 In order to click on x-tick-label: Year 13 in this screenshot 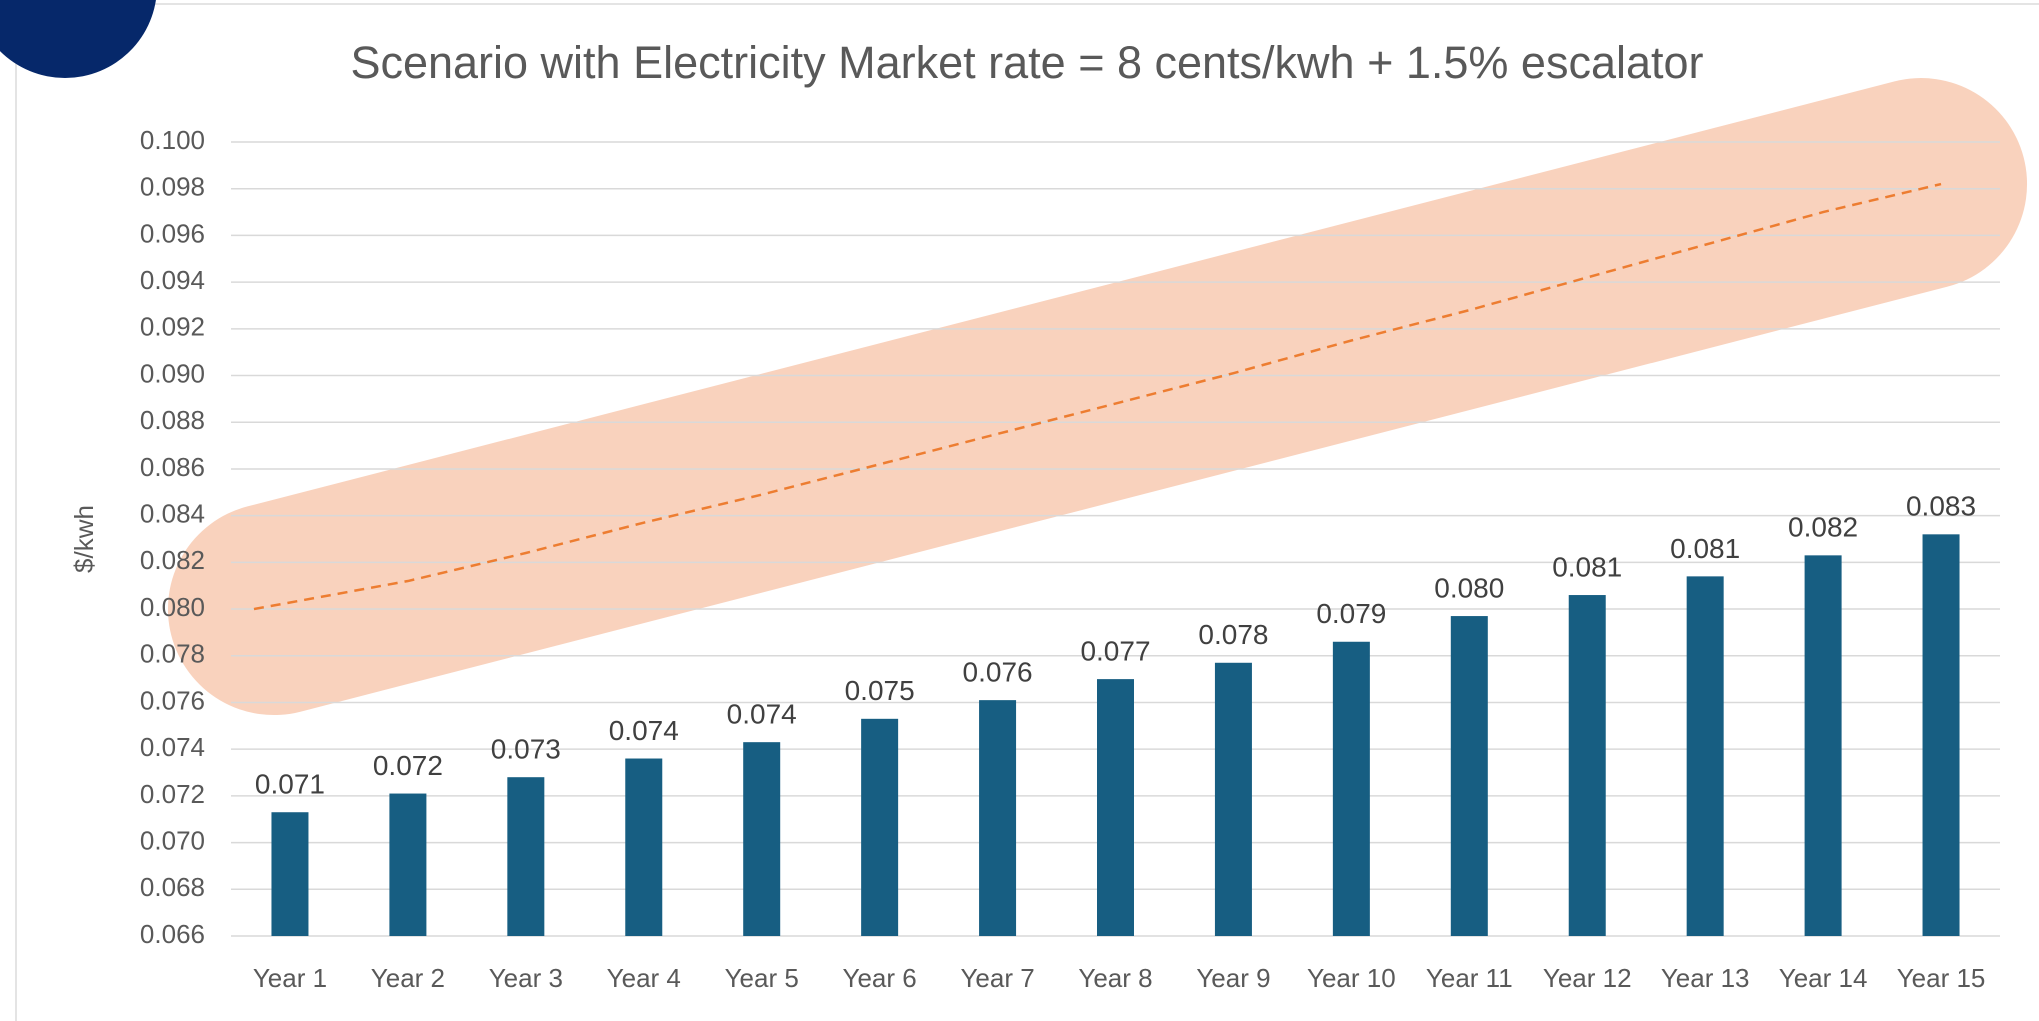, I will do `click(1705, 978)`.